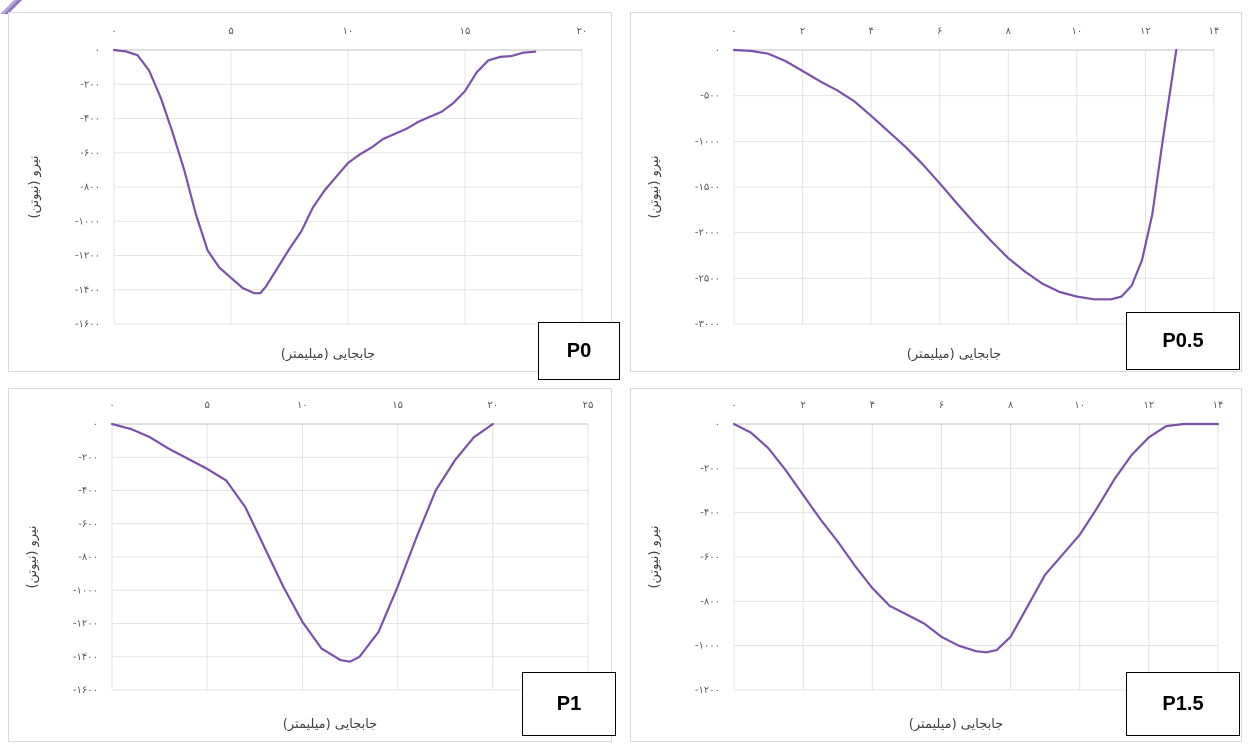 The image size is (1253, 749). Describe the element at coordinates (707, 233) in the screenshot. I see `y-tick-label: -۲۰۰۰` at that location.